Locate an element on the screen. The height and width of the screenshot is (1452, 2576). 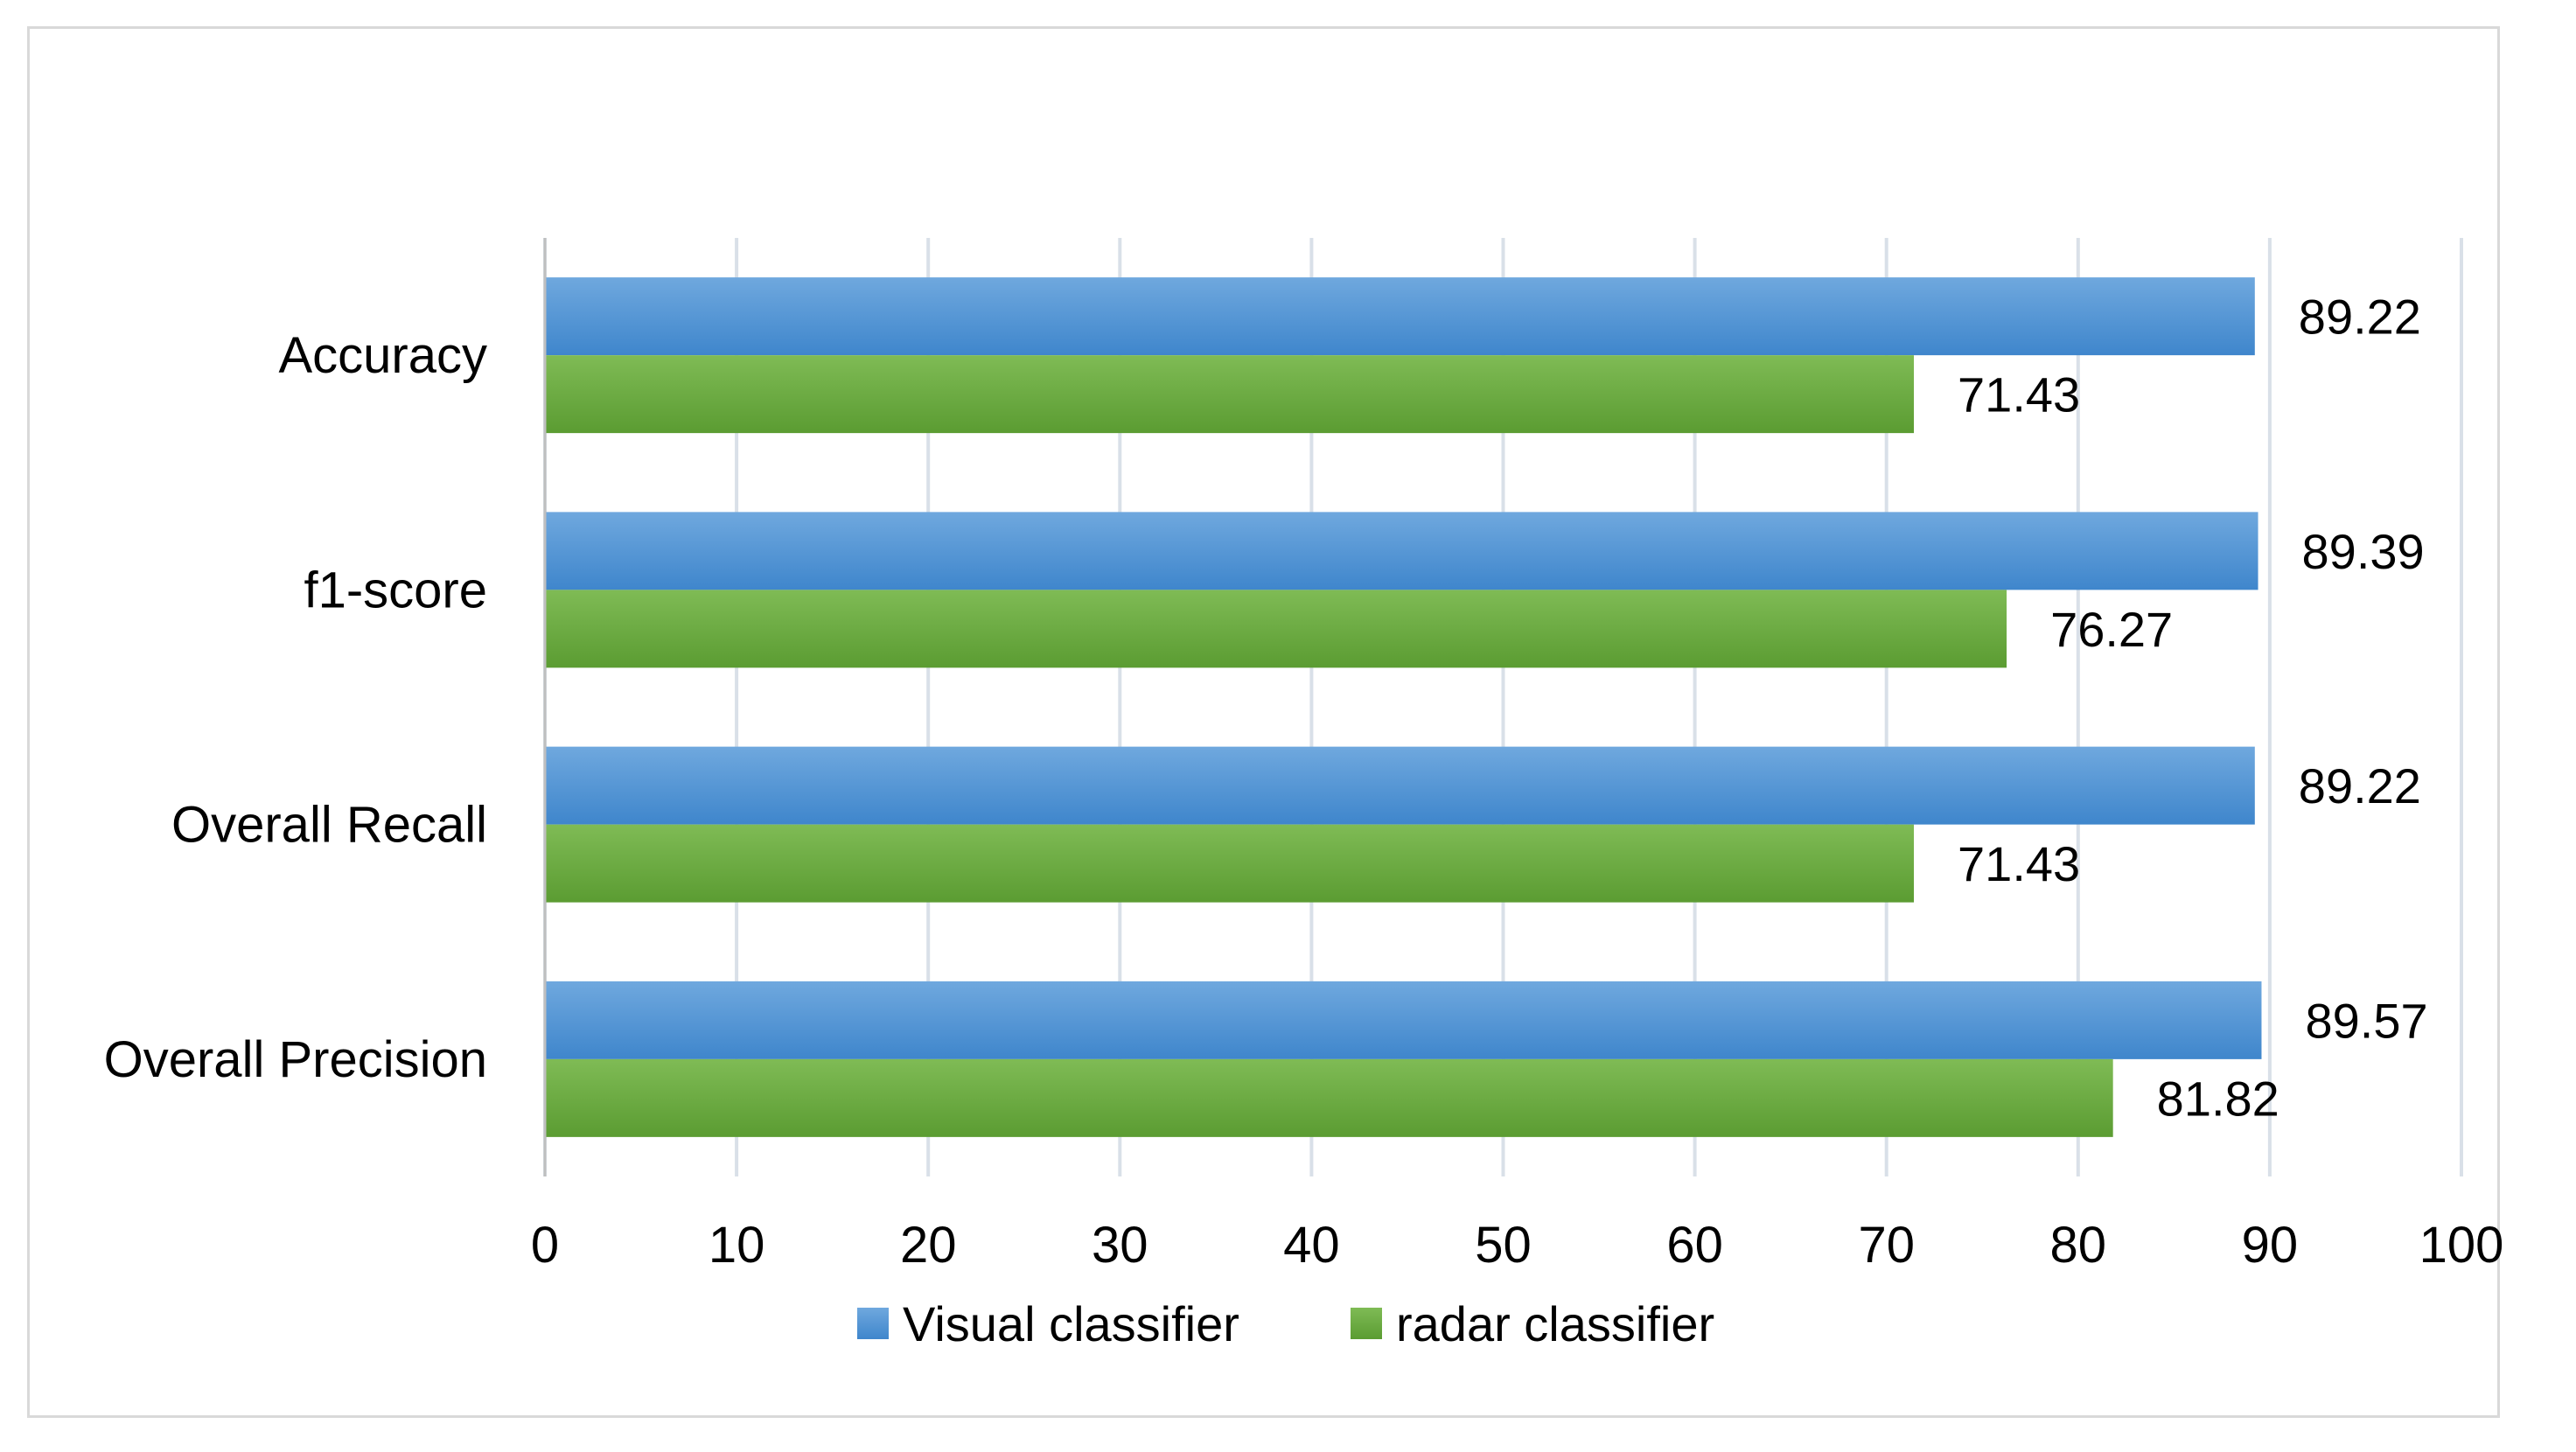
data-labels: 89.22 71.43 89.39 76.27 89.22 71.43 89.57 81.82 is located at coordinates (2193, 708).